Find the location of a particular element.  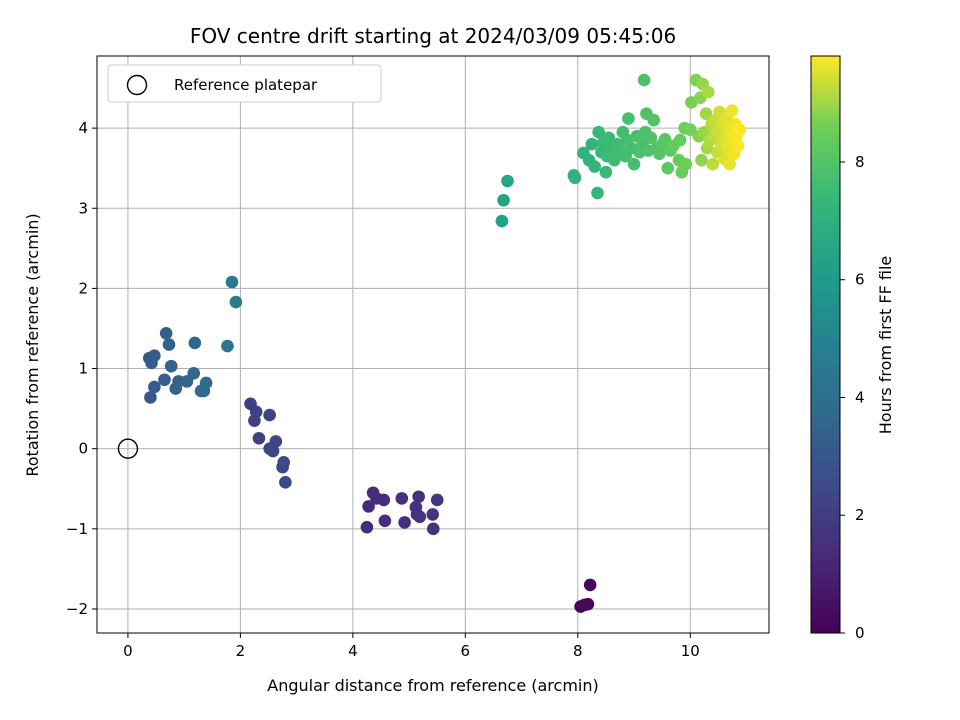

legend-label: Reference platepar is located at coordinates (246, 85).